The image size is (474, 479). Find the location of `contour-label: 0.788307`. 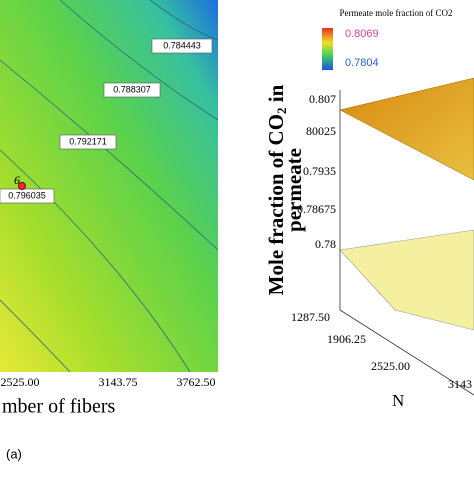

contour-label: 0.788307 is located at coordinates (132, 89).